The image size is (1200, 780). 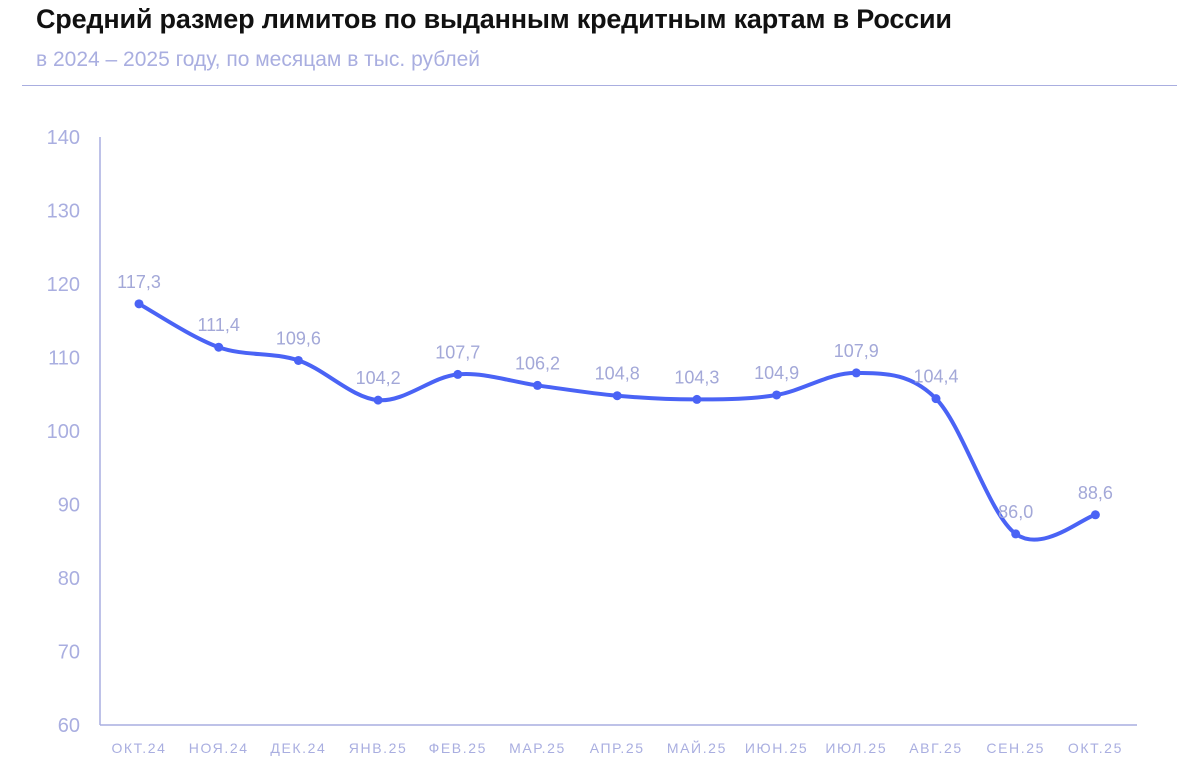 I want to click on x-tick-label: НОЯ.24, so click(x=219, y=748).